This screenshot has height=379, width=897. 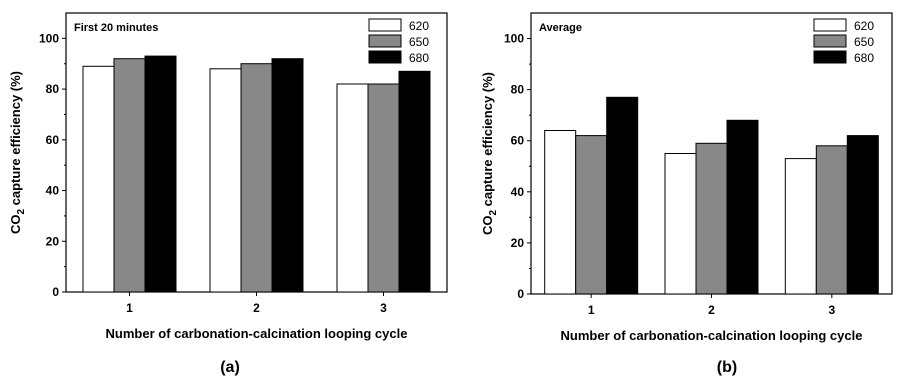 I want to click on annotation: Average, so click(x=560, y=28).